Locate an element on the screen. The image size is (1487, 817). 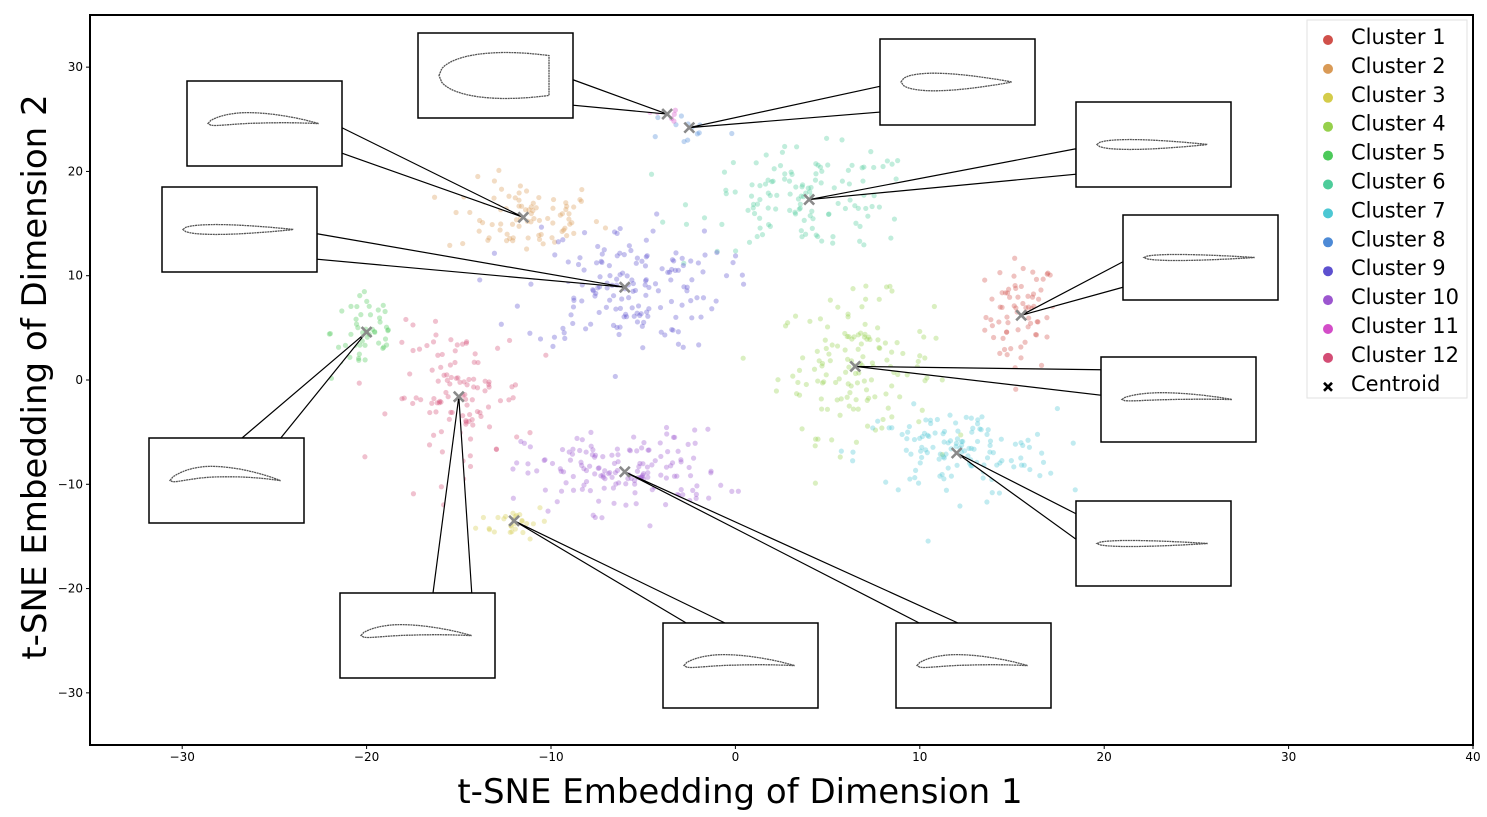
y-tick-label: −30 is located at coordinates (70, 693).